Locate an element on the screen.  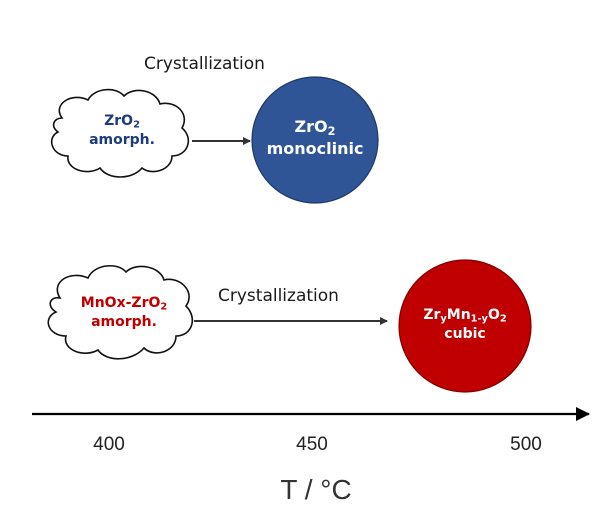
axis-title: T / °C is located at coordinates (316, 489).